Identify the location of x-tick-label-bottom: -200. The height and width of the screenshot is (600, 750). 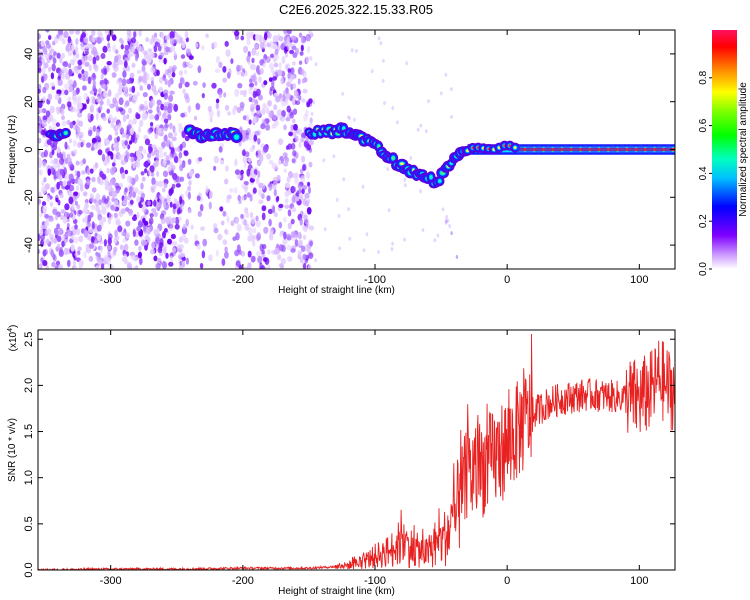
(243, 581).